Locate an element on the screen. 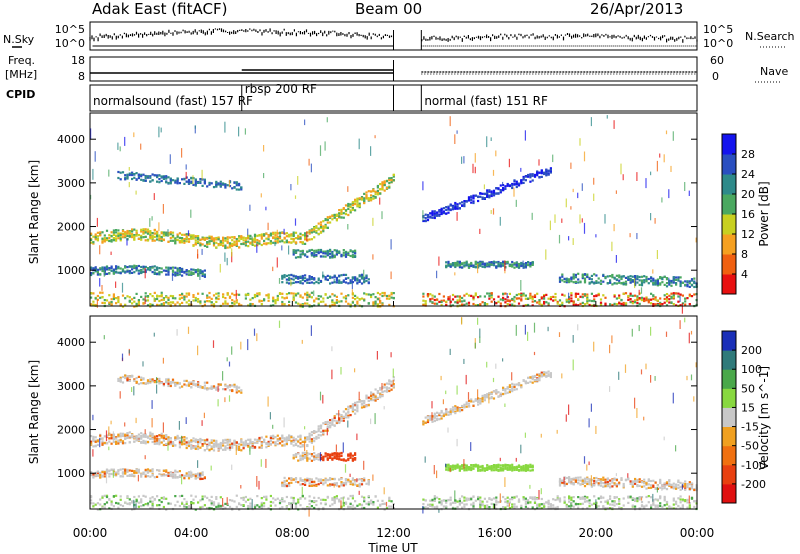 This screenshot has width=800, height=554. velocity-colorbar-tick-6: -100 is located at coordinates (753, 465).